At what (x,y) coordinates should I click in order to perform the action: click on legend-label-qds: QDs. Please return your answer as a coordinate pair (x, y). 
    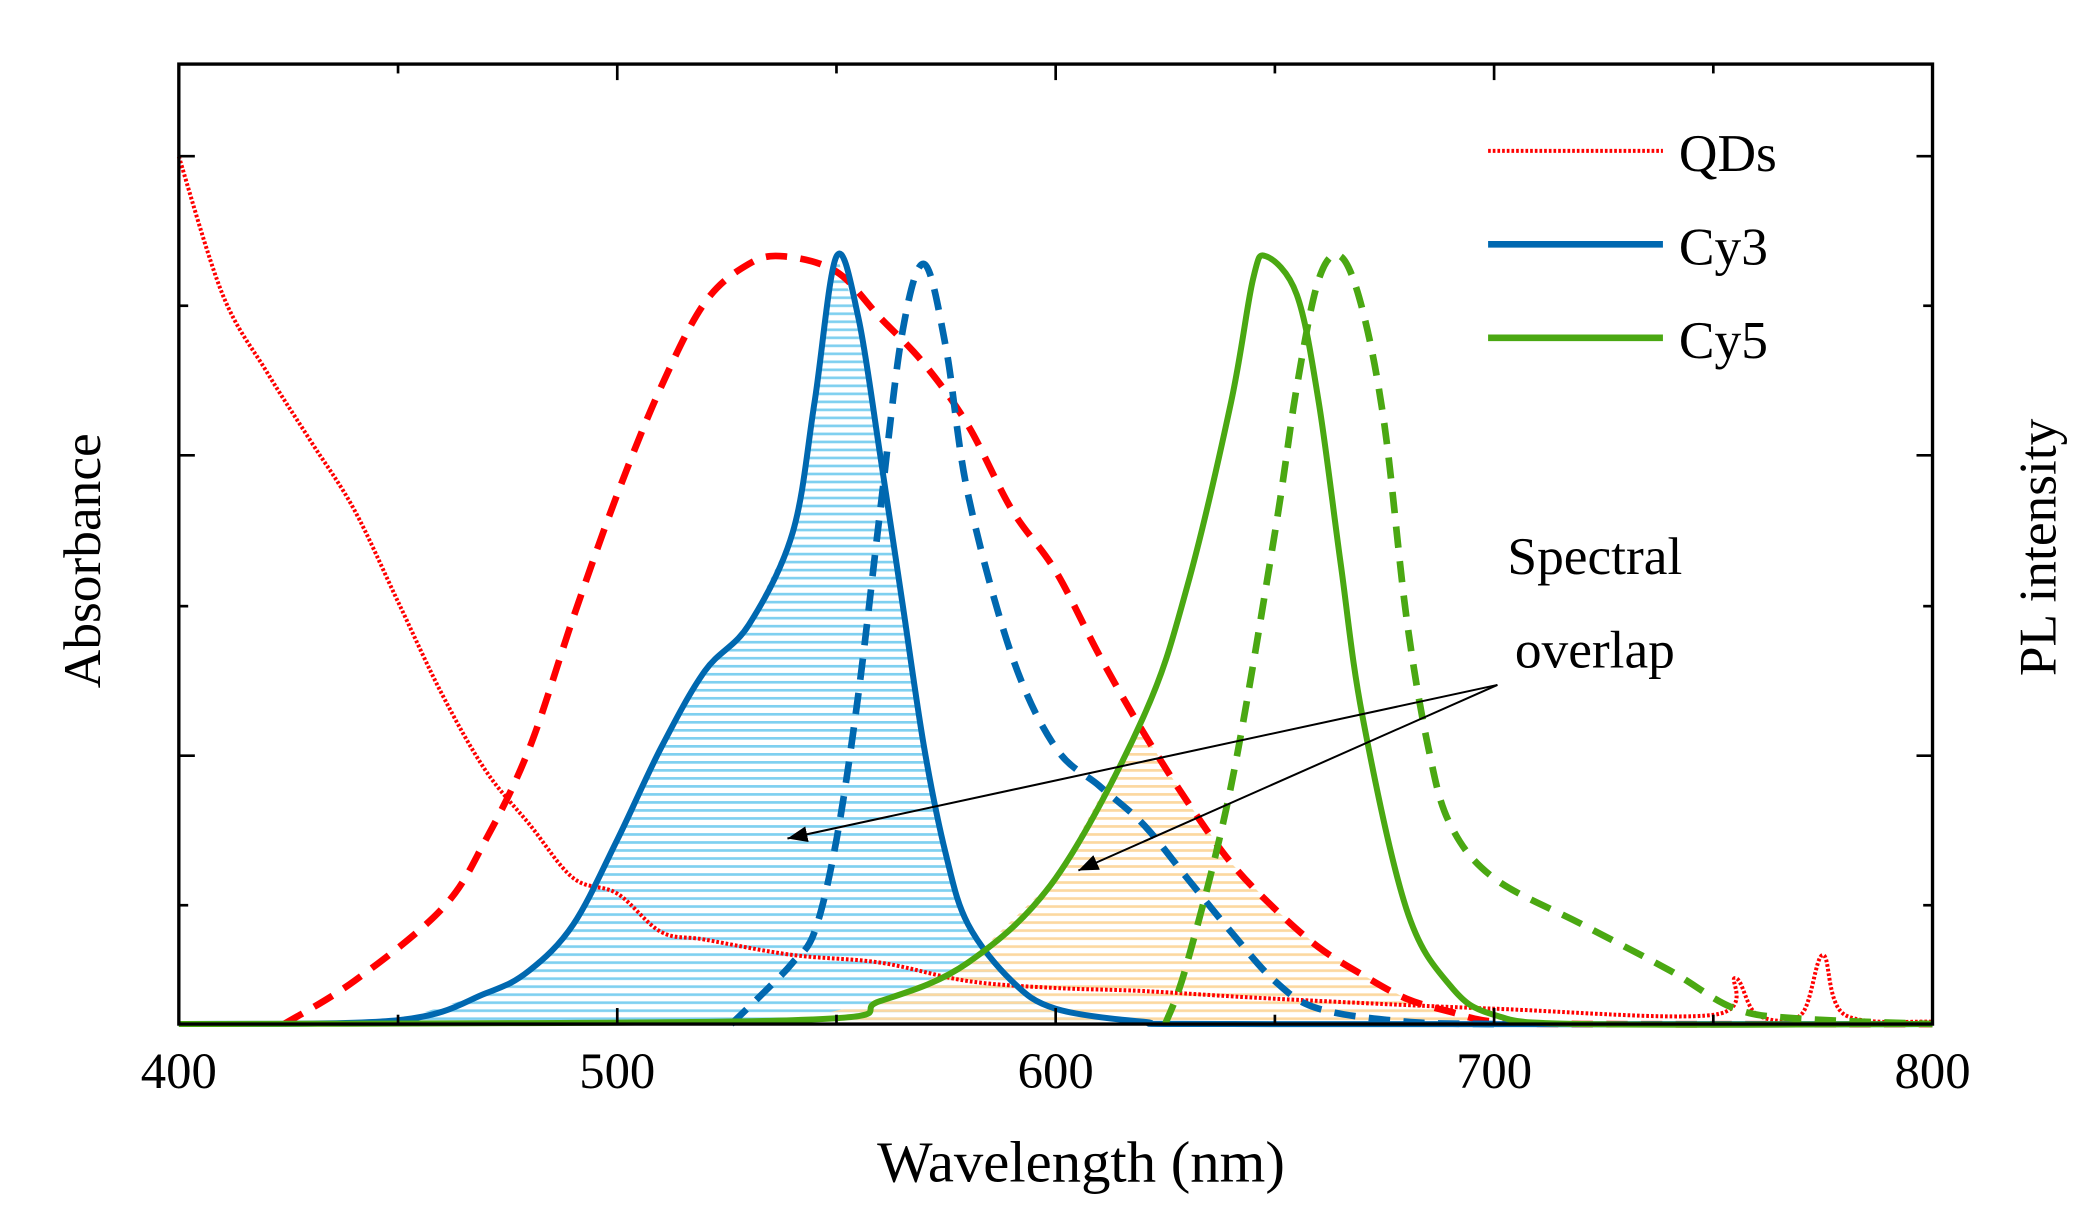
    Looking at the image, I should click on (1728, 153).